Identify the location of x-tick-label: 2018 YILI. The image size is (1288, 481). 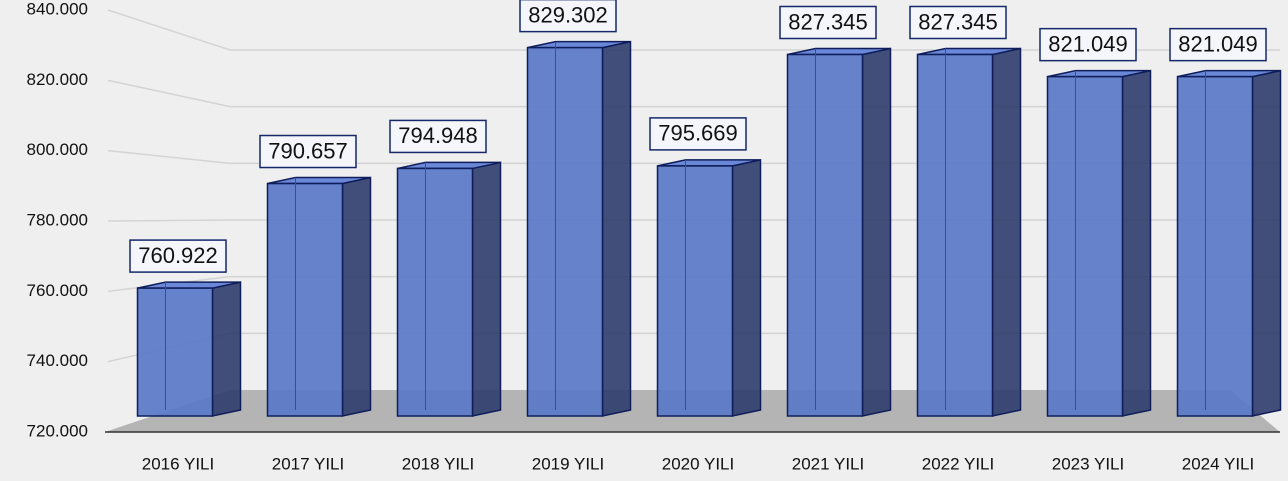
(438, 463).